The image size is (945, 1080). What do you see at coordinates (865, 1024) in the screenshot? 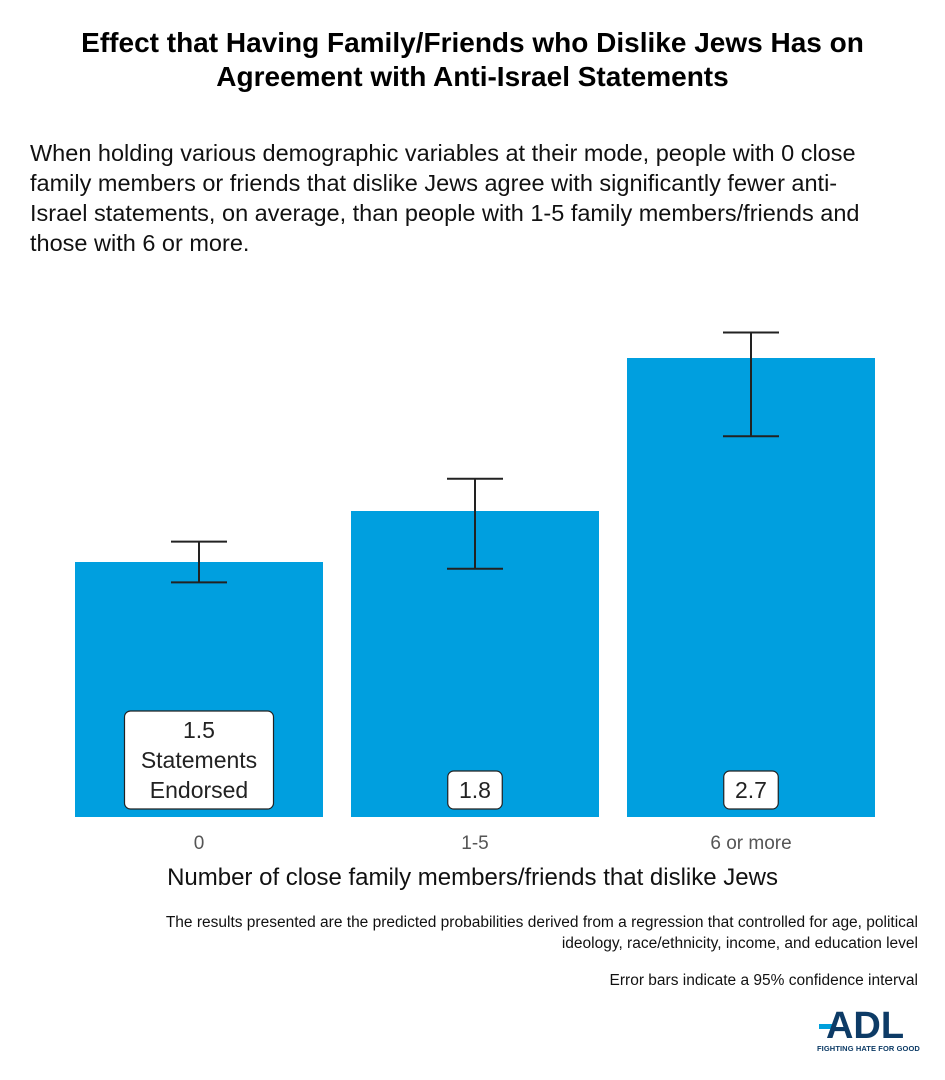
I see `adl-logo-text: ADL` at bounding box center [865, 1024].